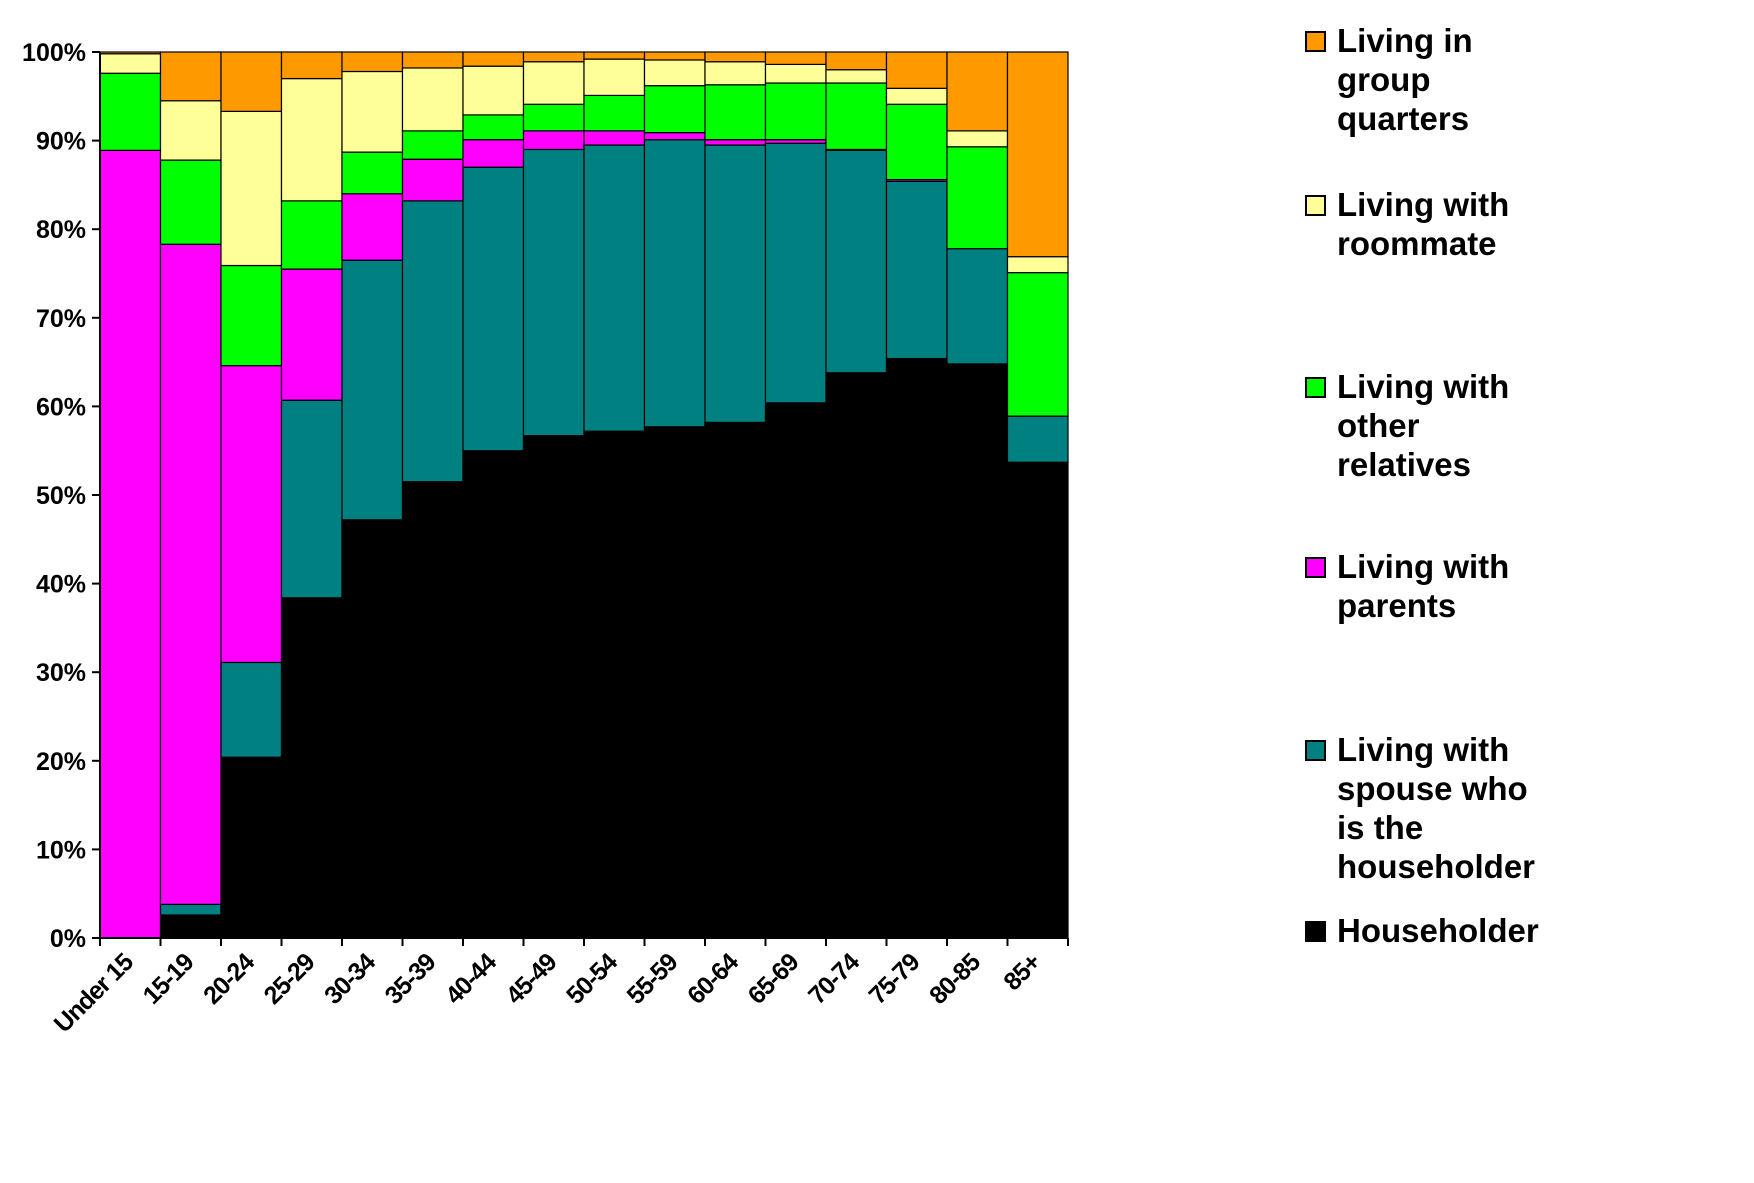 The height and width of the screenshot is (1183, 1754). What do you see at coordinates (68, 939) in the screenshot?
I see `y-tick-label: 0%` at bounding box center [68, 939].